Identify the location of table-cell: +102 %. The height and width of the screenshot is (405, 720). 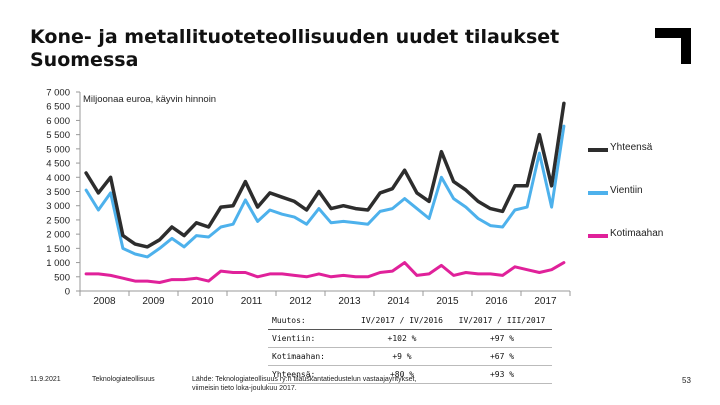
(402, 338).